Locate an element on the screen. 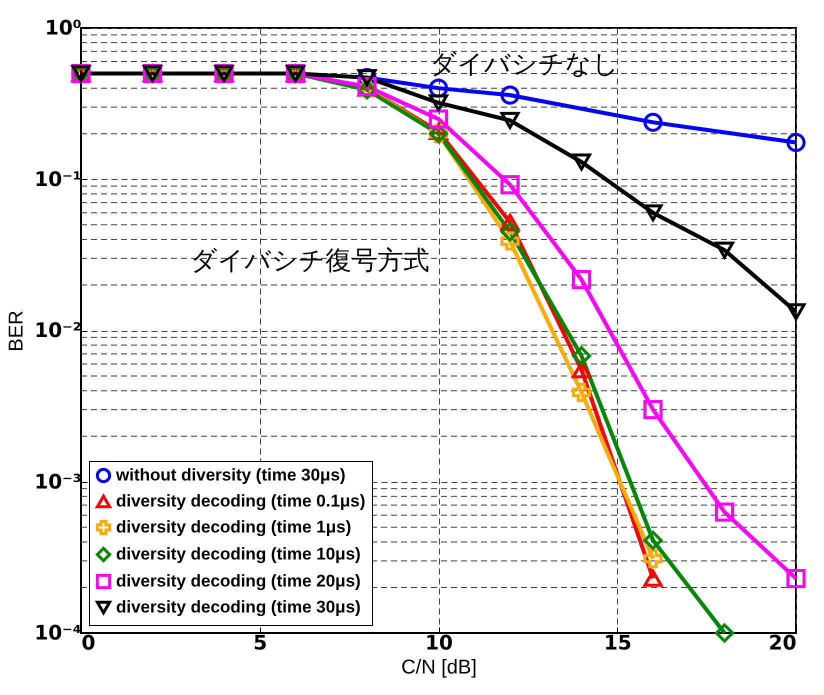 The width and height of the screenshot is (824, 695). x-axis-title: C/N [dB] is located at coordinates (439, 667).